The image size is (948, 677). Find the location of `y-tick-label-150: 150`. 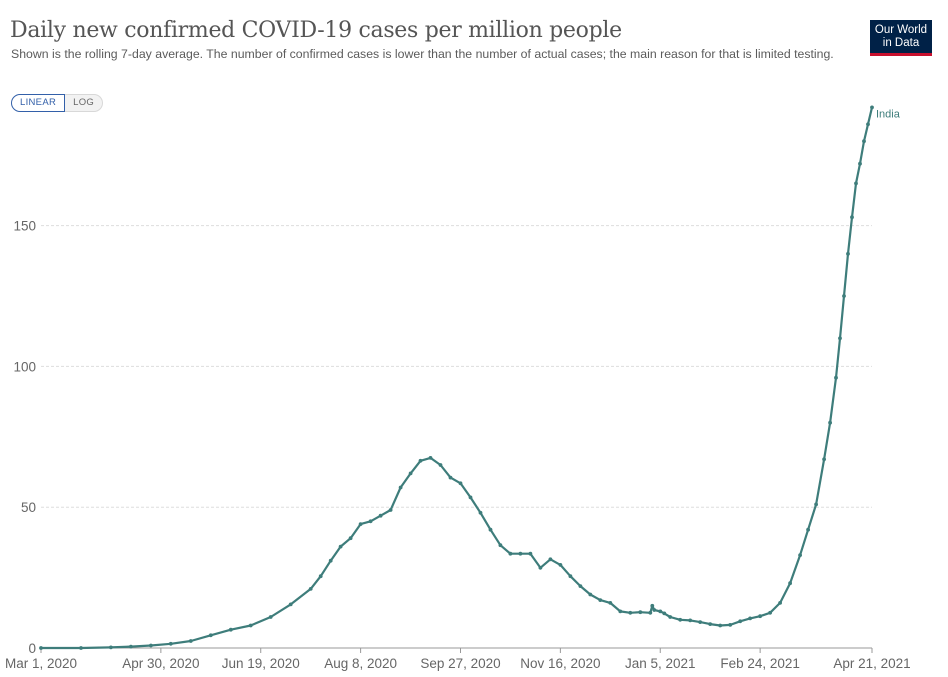

y-tick-label-150: 150 is located at coordinates (24, 226).